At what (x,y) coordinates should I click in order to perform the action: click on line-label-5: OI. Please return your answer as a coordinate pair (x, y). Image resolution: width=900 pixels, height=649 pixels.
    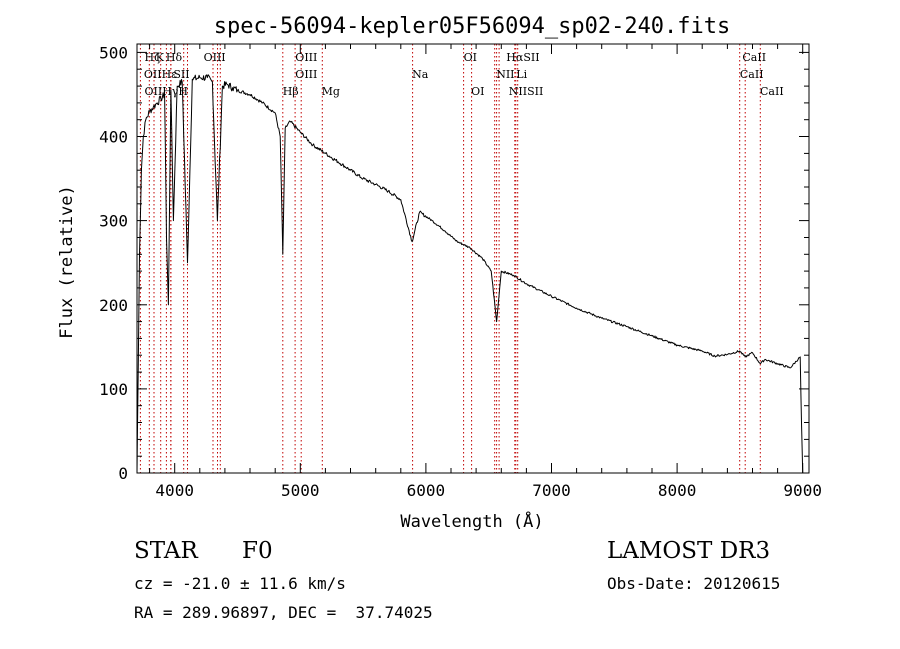
    Looking at the image, I should click on (470, 57).